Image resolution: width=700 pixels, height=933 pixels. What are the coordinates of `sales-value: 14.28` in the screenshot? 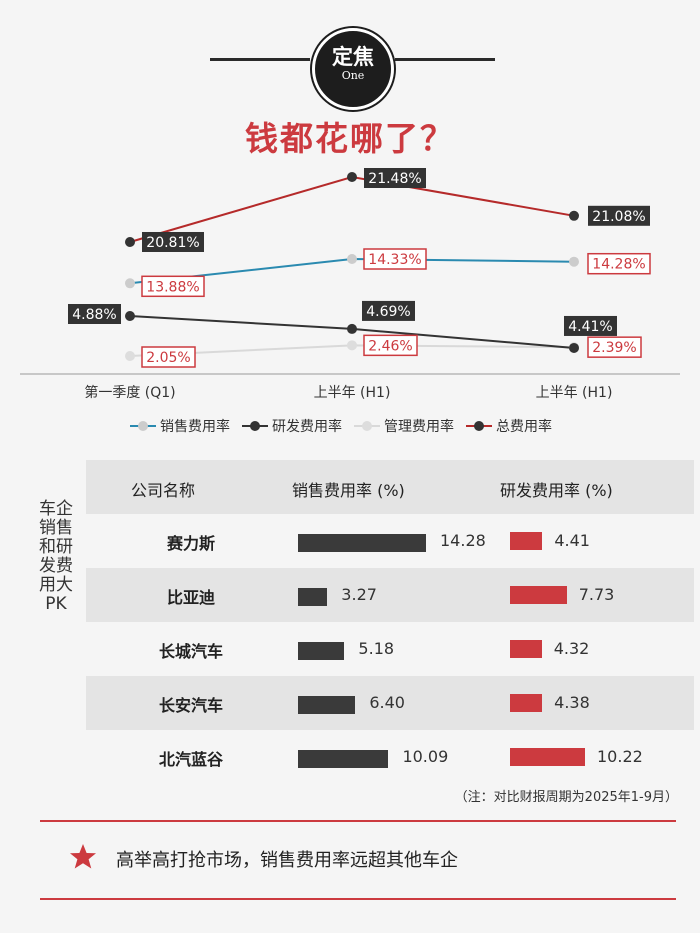 It's located at (463, 540).